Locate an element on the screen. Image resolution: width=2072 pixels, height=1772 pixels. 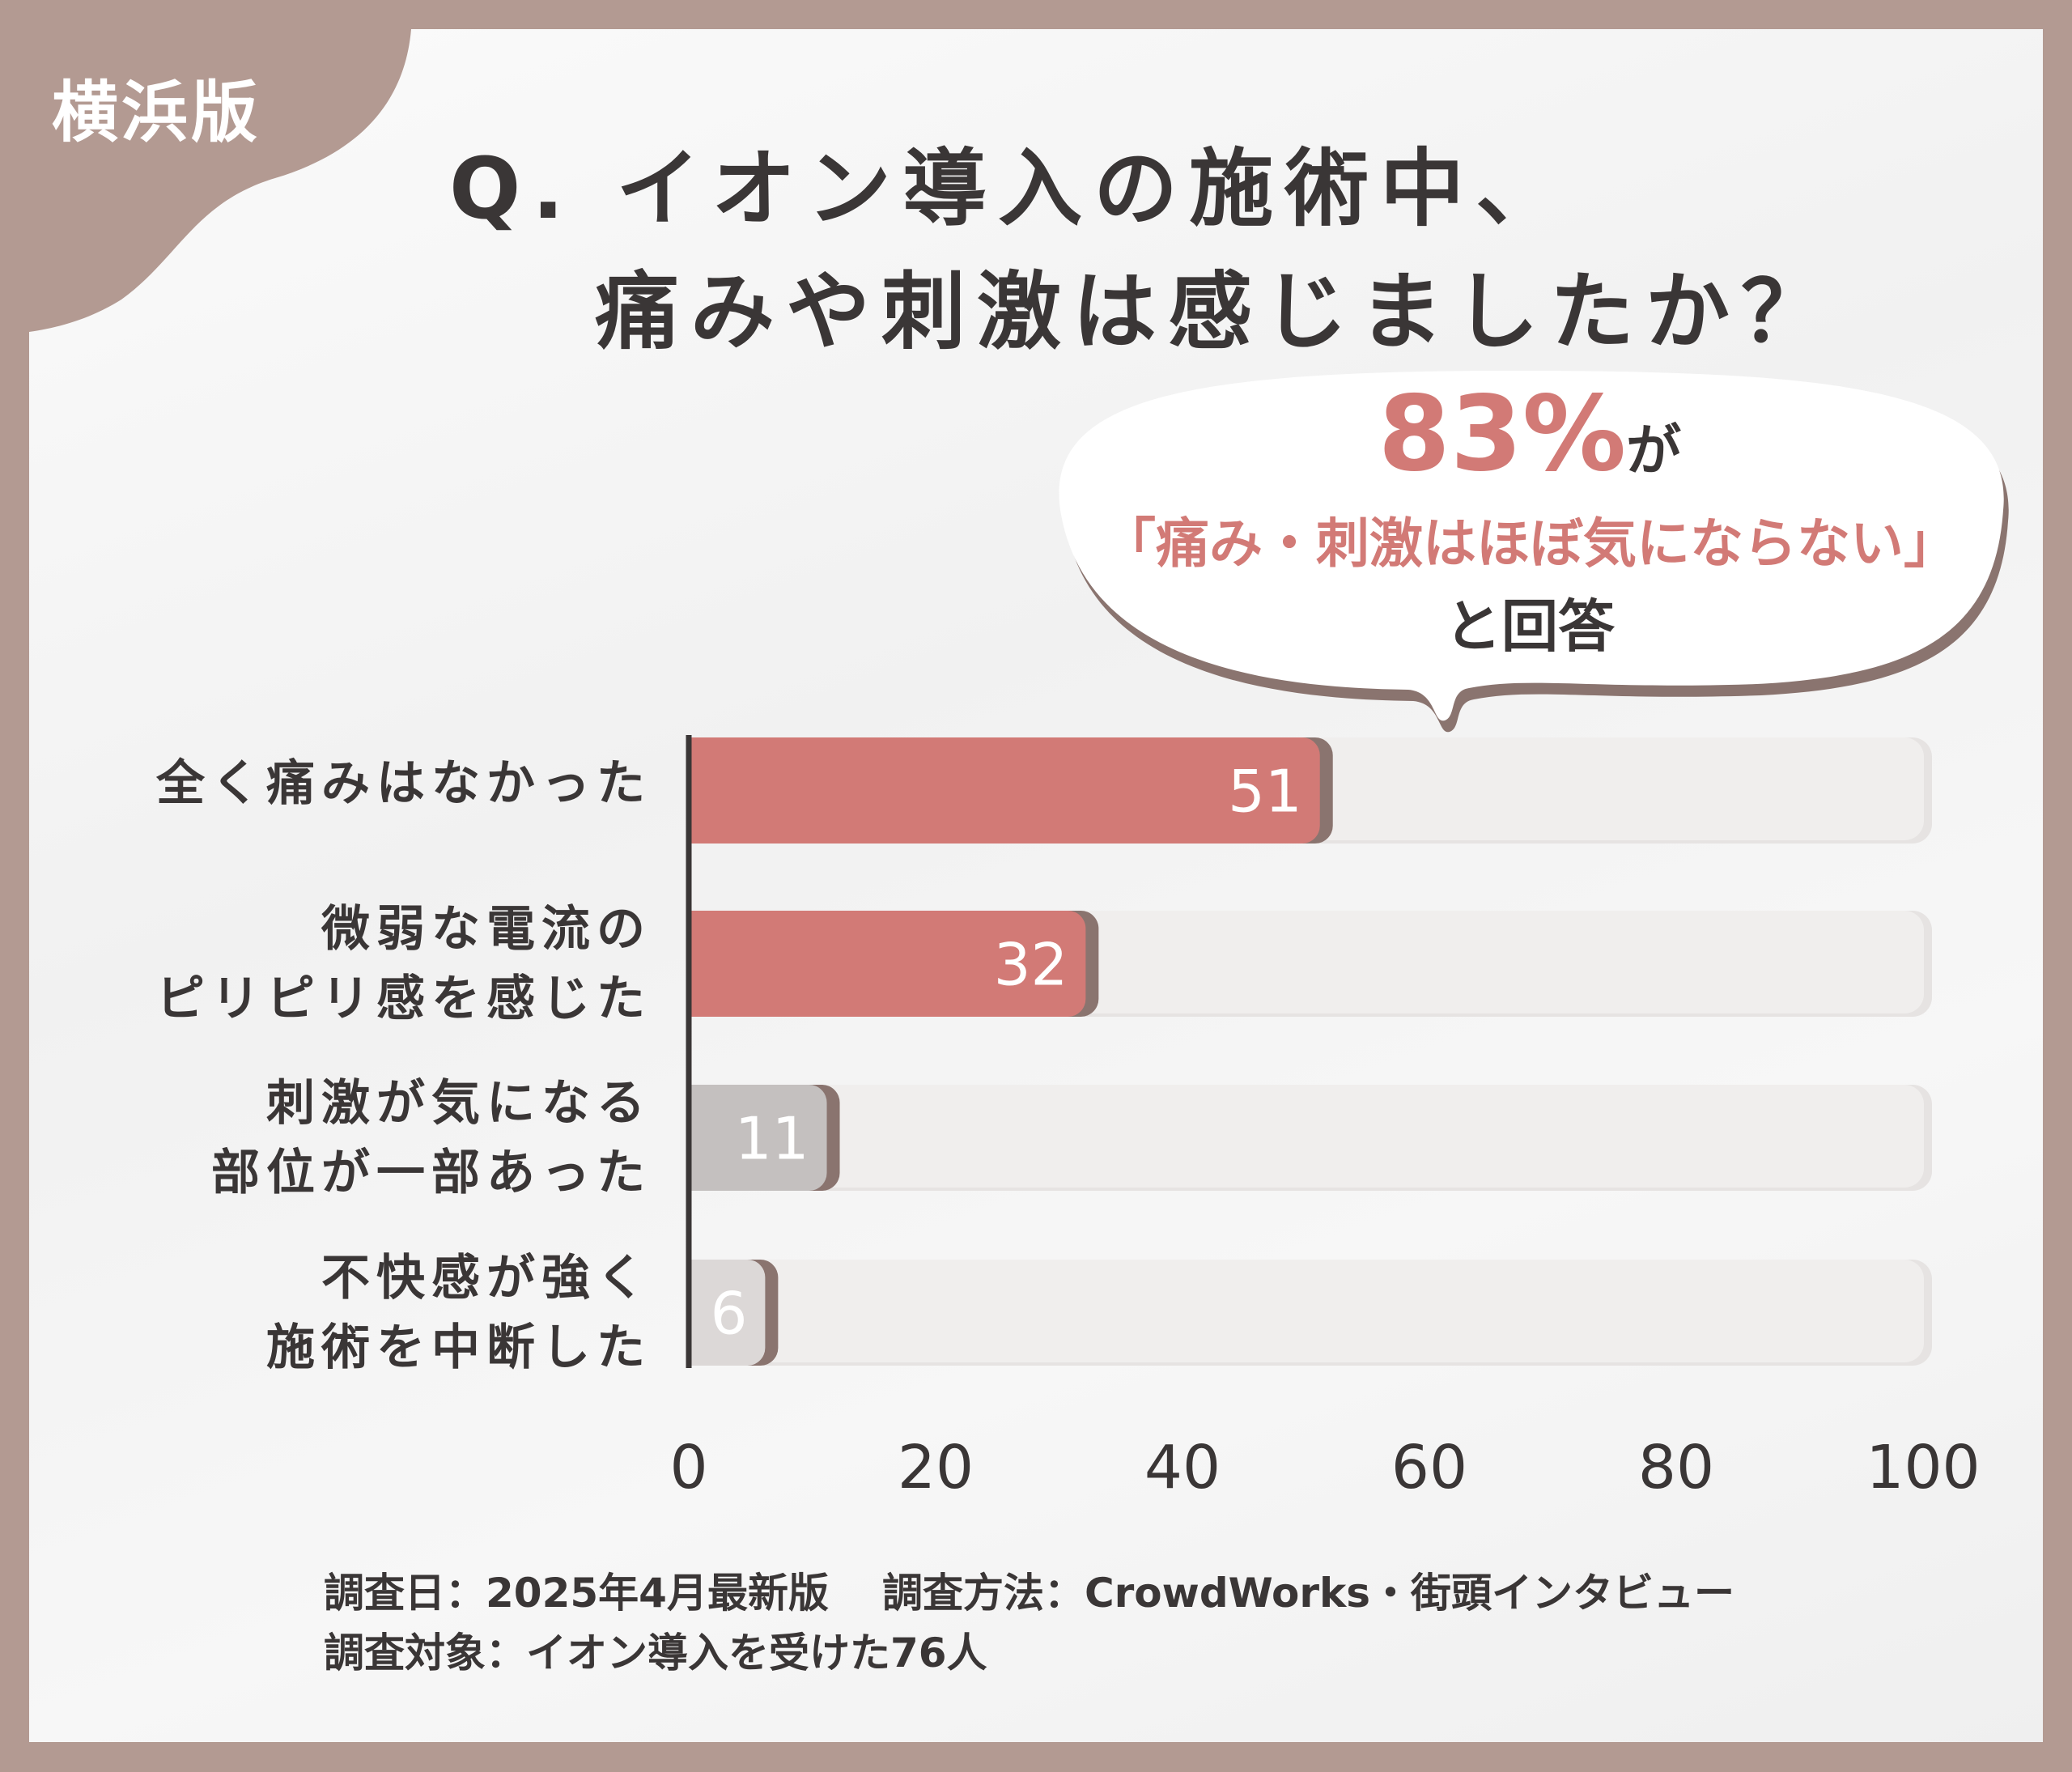
category-label-line: ピリピリ感を感じた is located at coordinates (404, 999).